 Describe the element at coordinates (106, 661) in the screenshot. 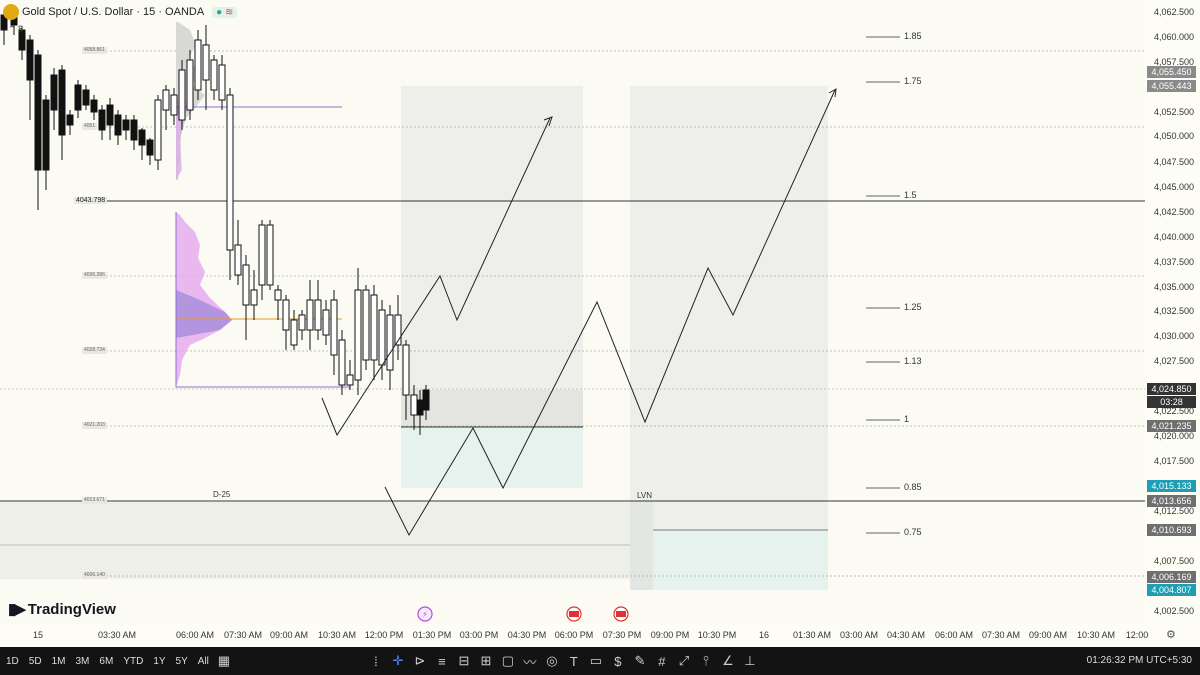

I see `range-button-6m: 6M` at that location.